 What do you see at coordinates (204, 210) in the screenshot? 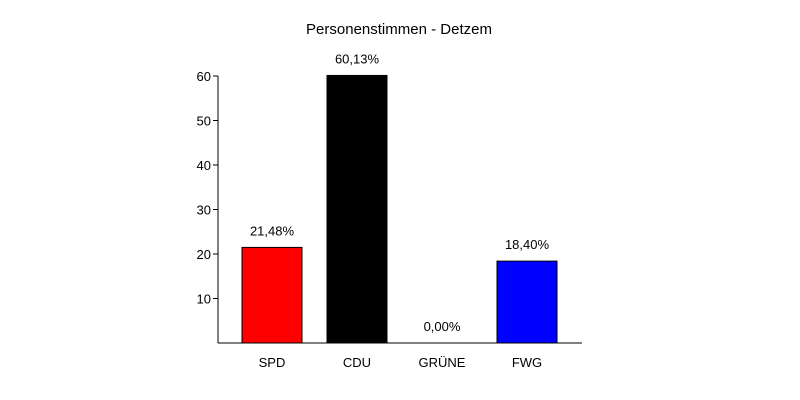
I see `y-tick-label: 30` at bounding box center [204, 210].